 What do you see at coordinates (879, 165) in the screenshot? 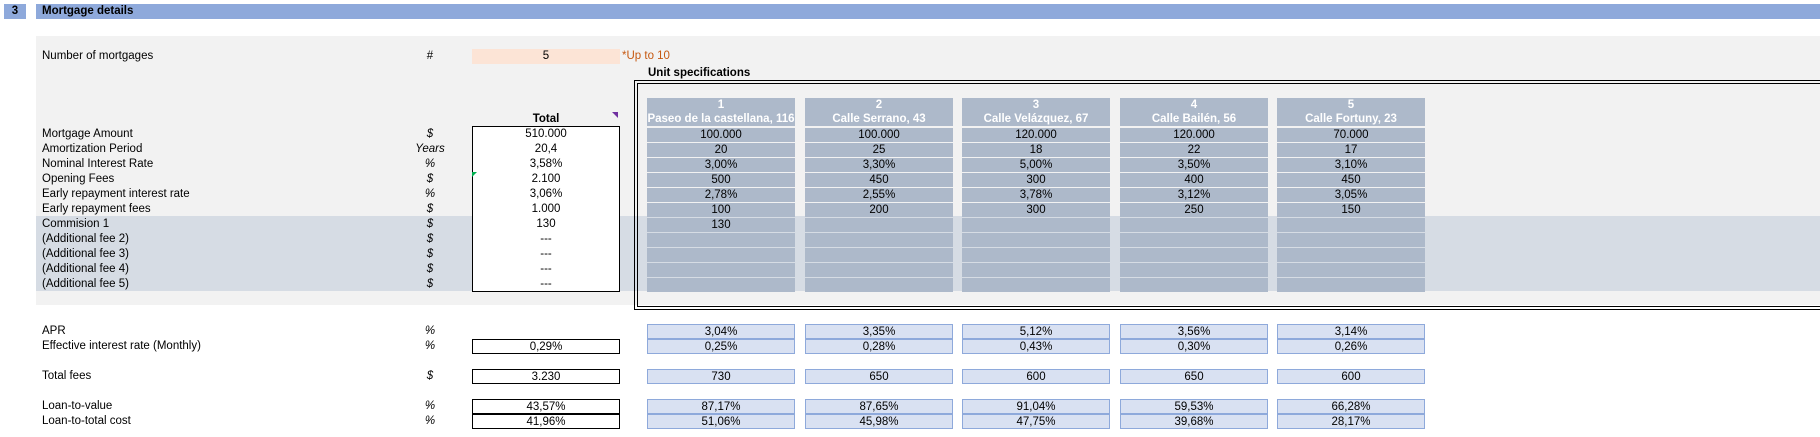
I see `unit-spec-cell: 3,30%` at bounding box center [879, 165].